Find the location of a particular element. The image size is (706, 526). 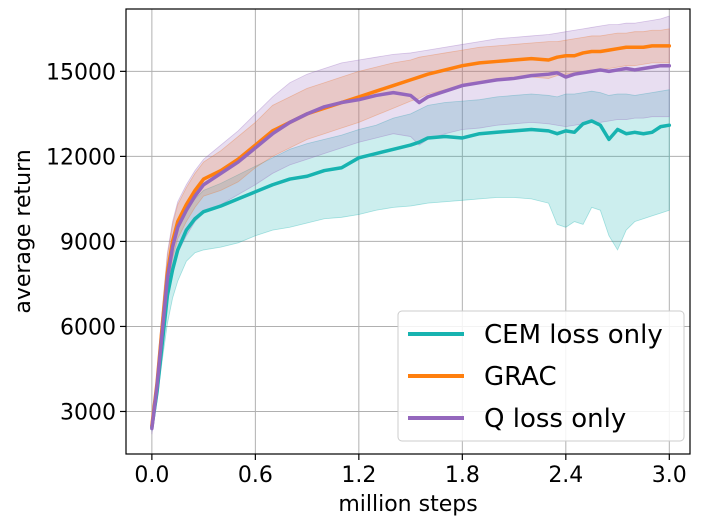

x-tick-label: 1.8 is located at coordinates (462, 475).